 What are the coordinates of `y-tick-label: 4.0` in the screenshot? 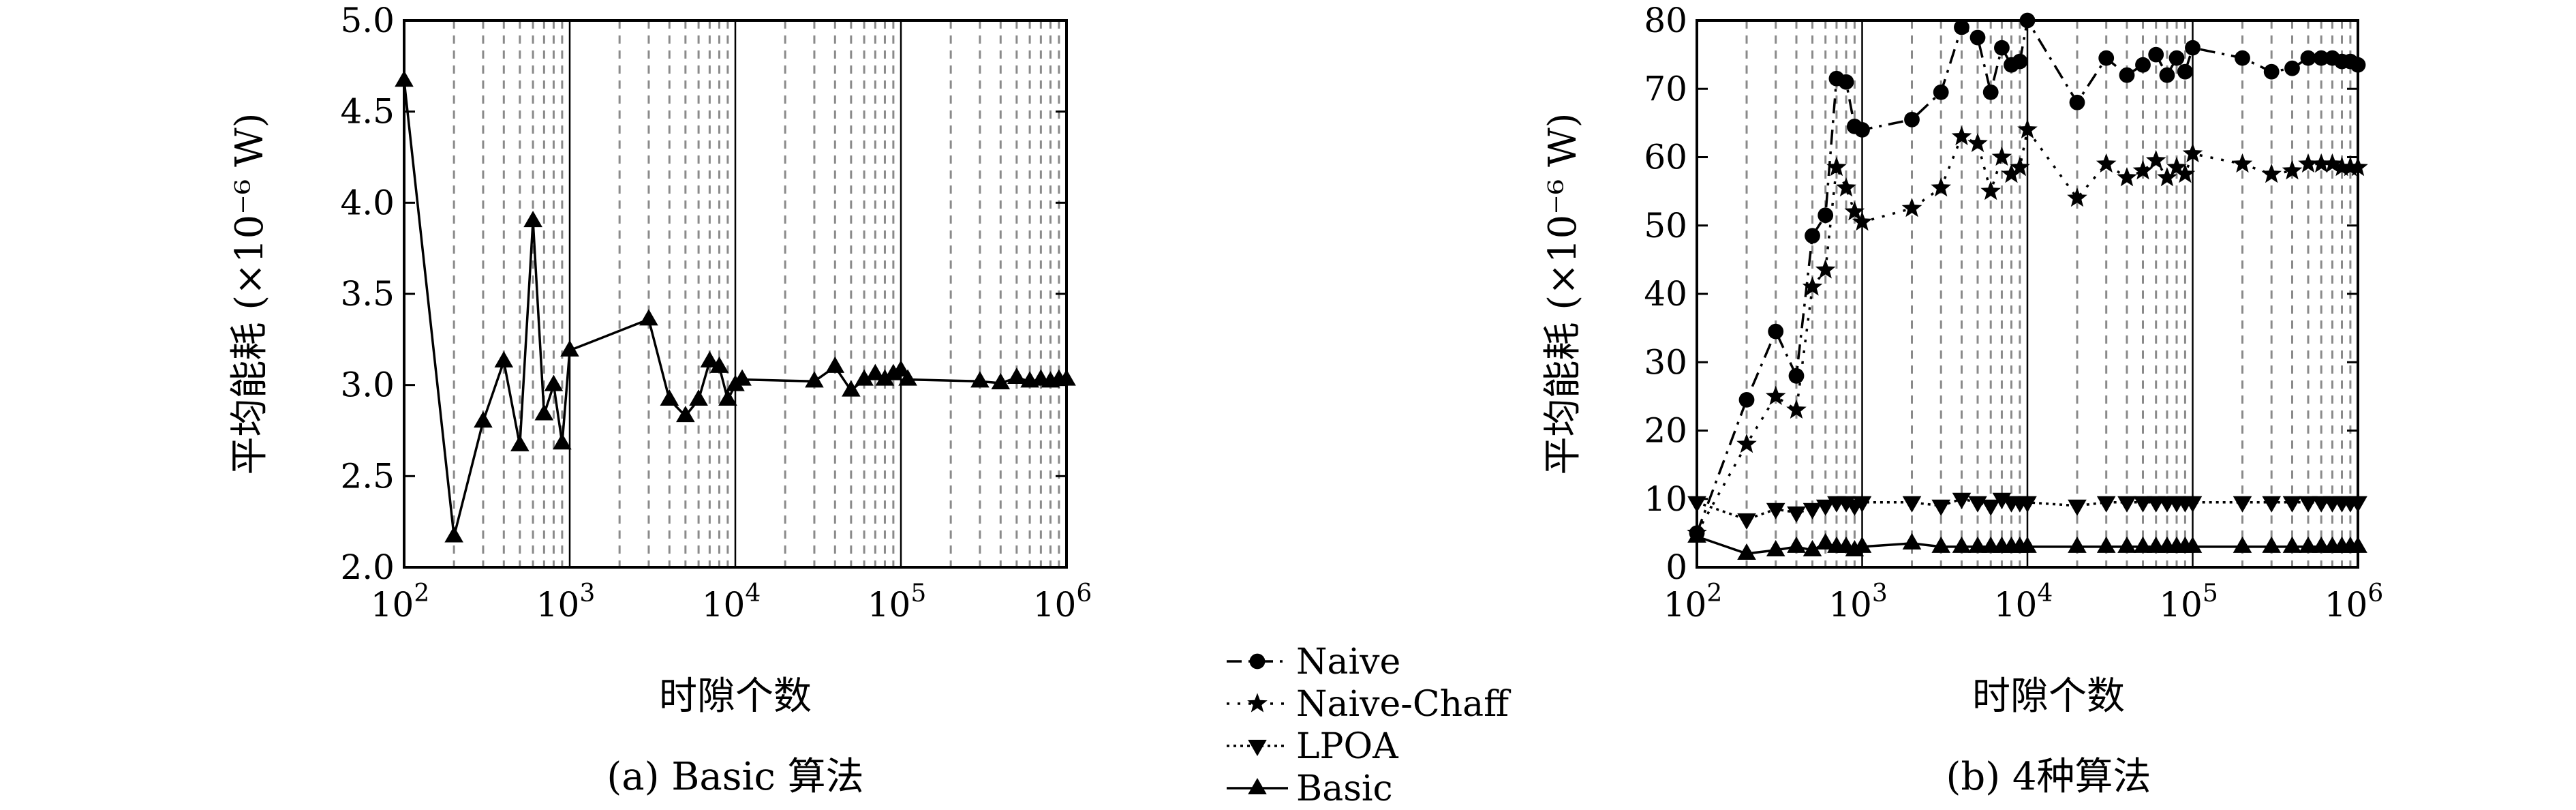 It's located at (367, 202).